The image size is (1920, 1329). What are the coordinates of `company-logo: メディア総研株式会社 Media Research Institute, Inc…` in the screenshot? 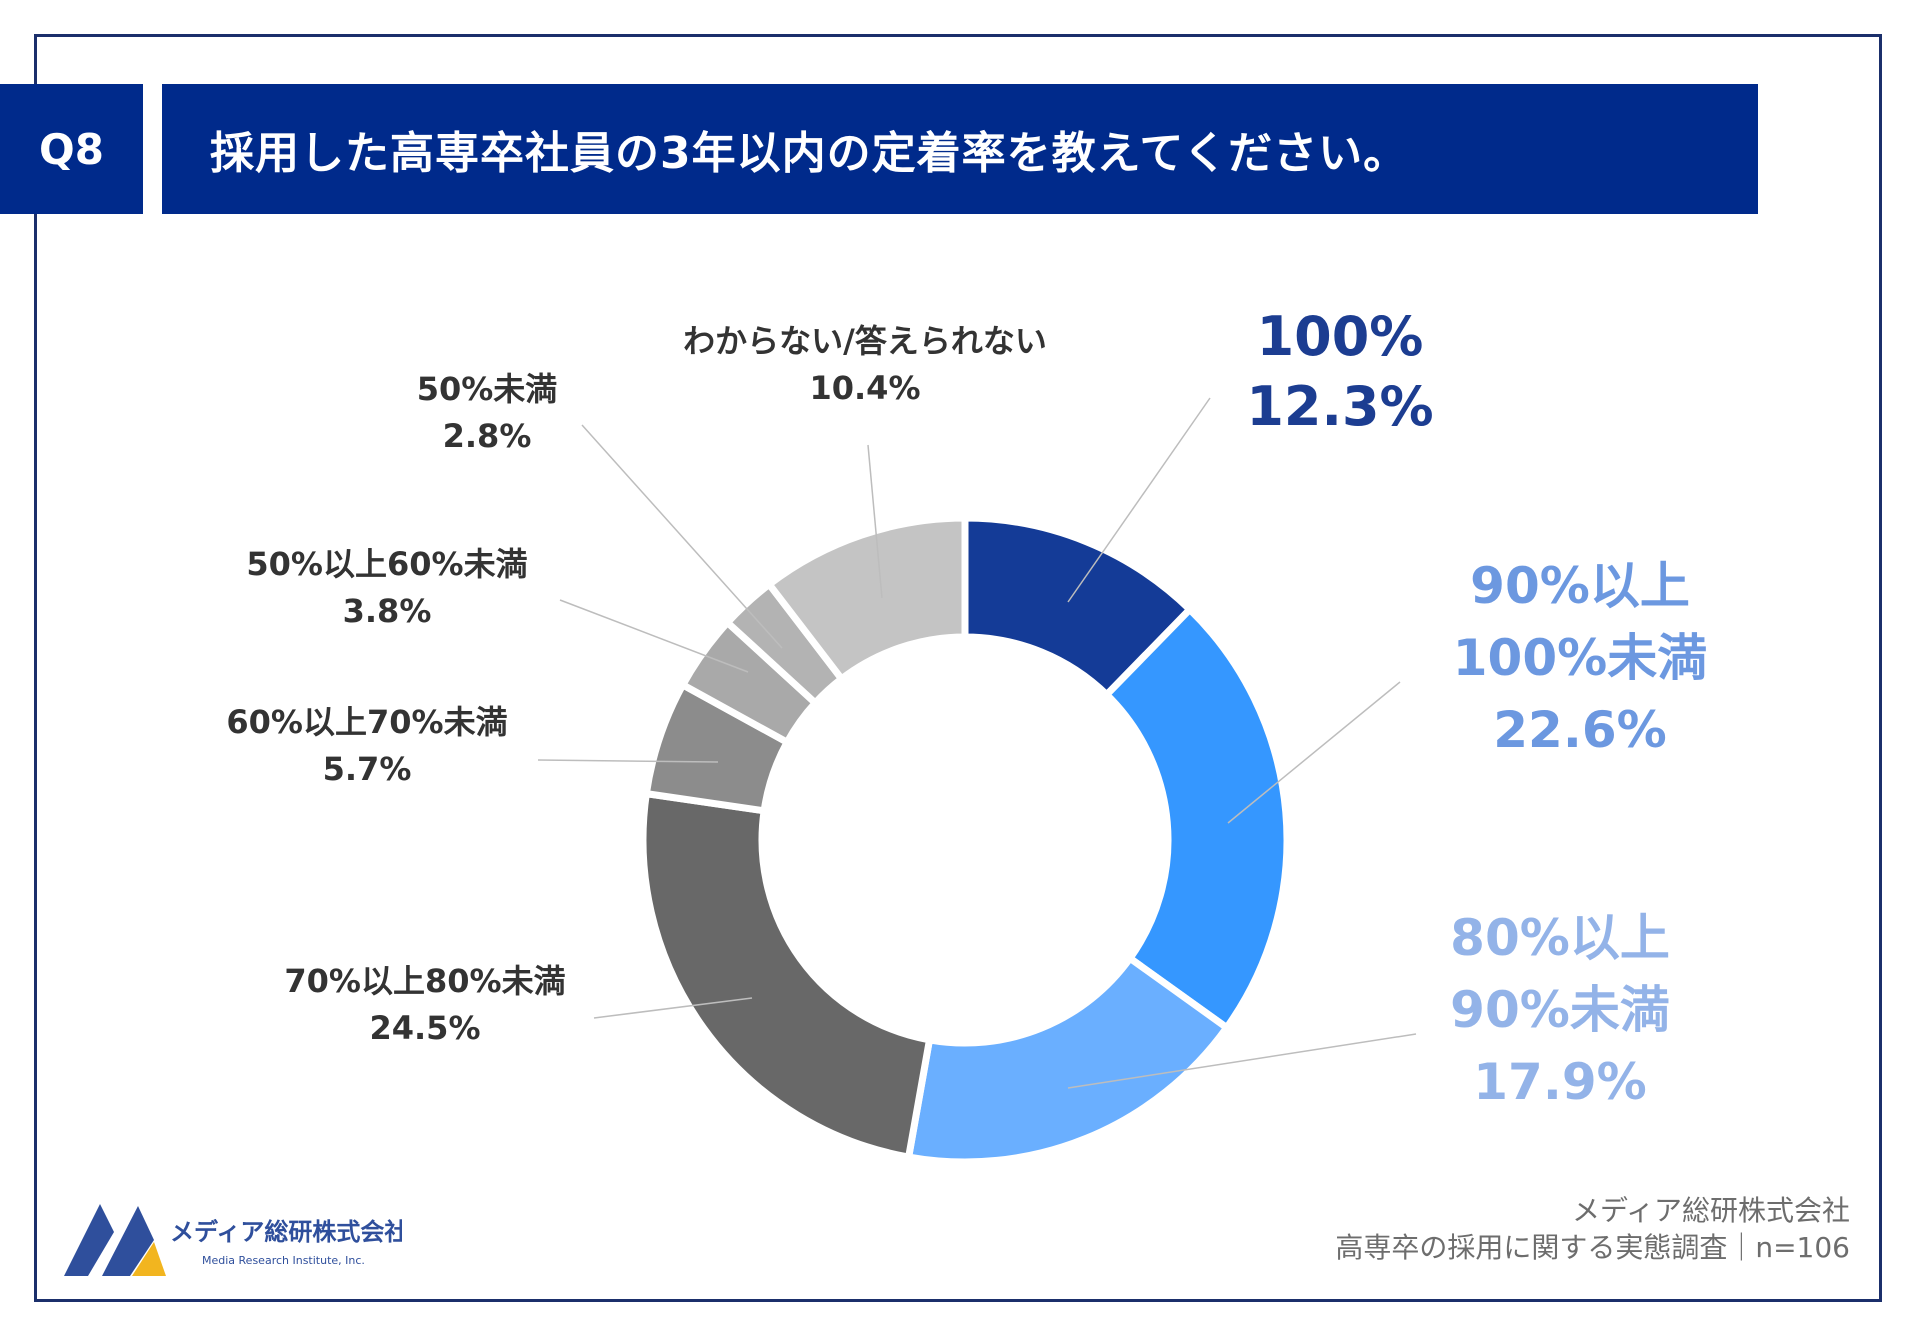 It's located at (233, 1240).